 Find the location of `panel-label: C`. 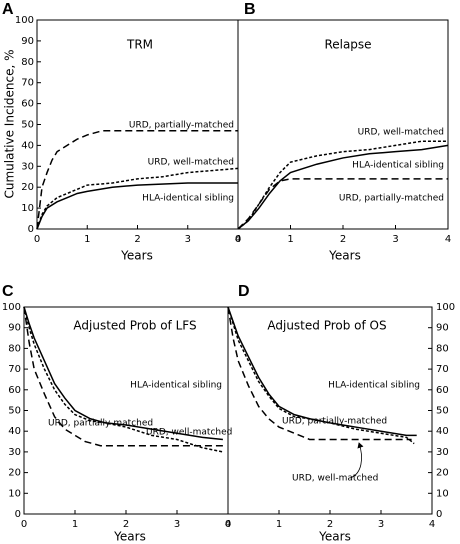

panel-label: C is located at coordinates (8, 291).